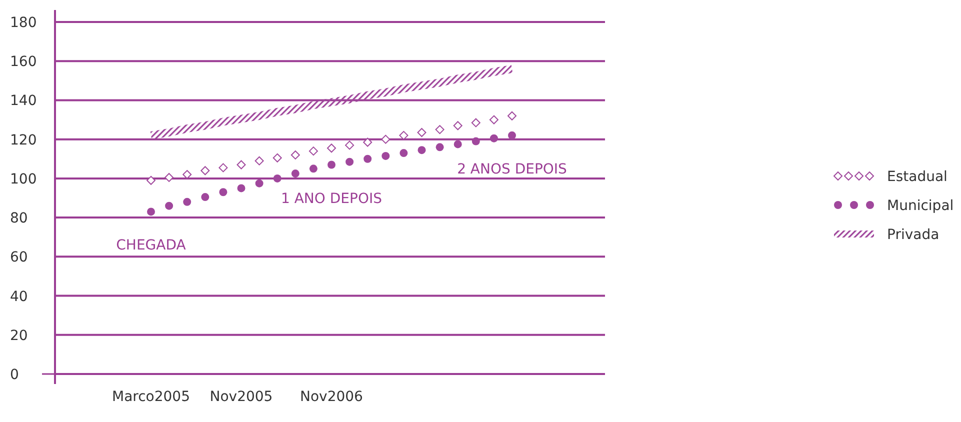 The image size is (961, 422). I want to click on annotation: 2 ANOS DEPOIS, so click(512, 169).